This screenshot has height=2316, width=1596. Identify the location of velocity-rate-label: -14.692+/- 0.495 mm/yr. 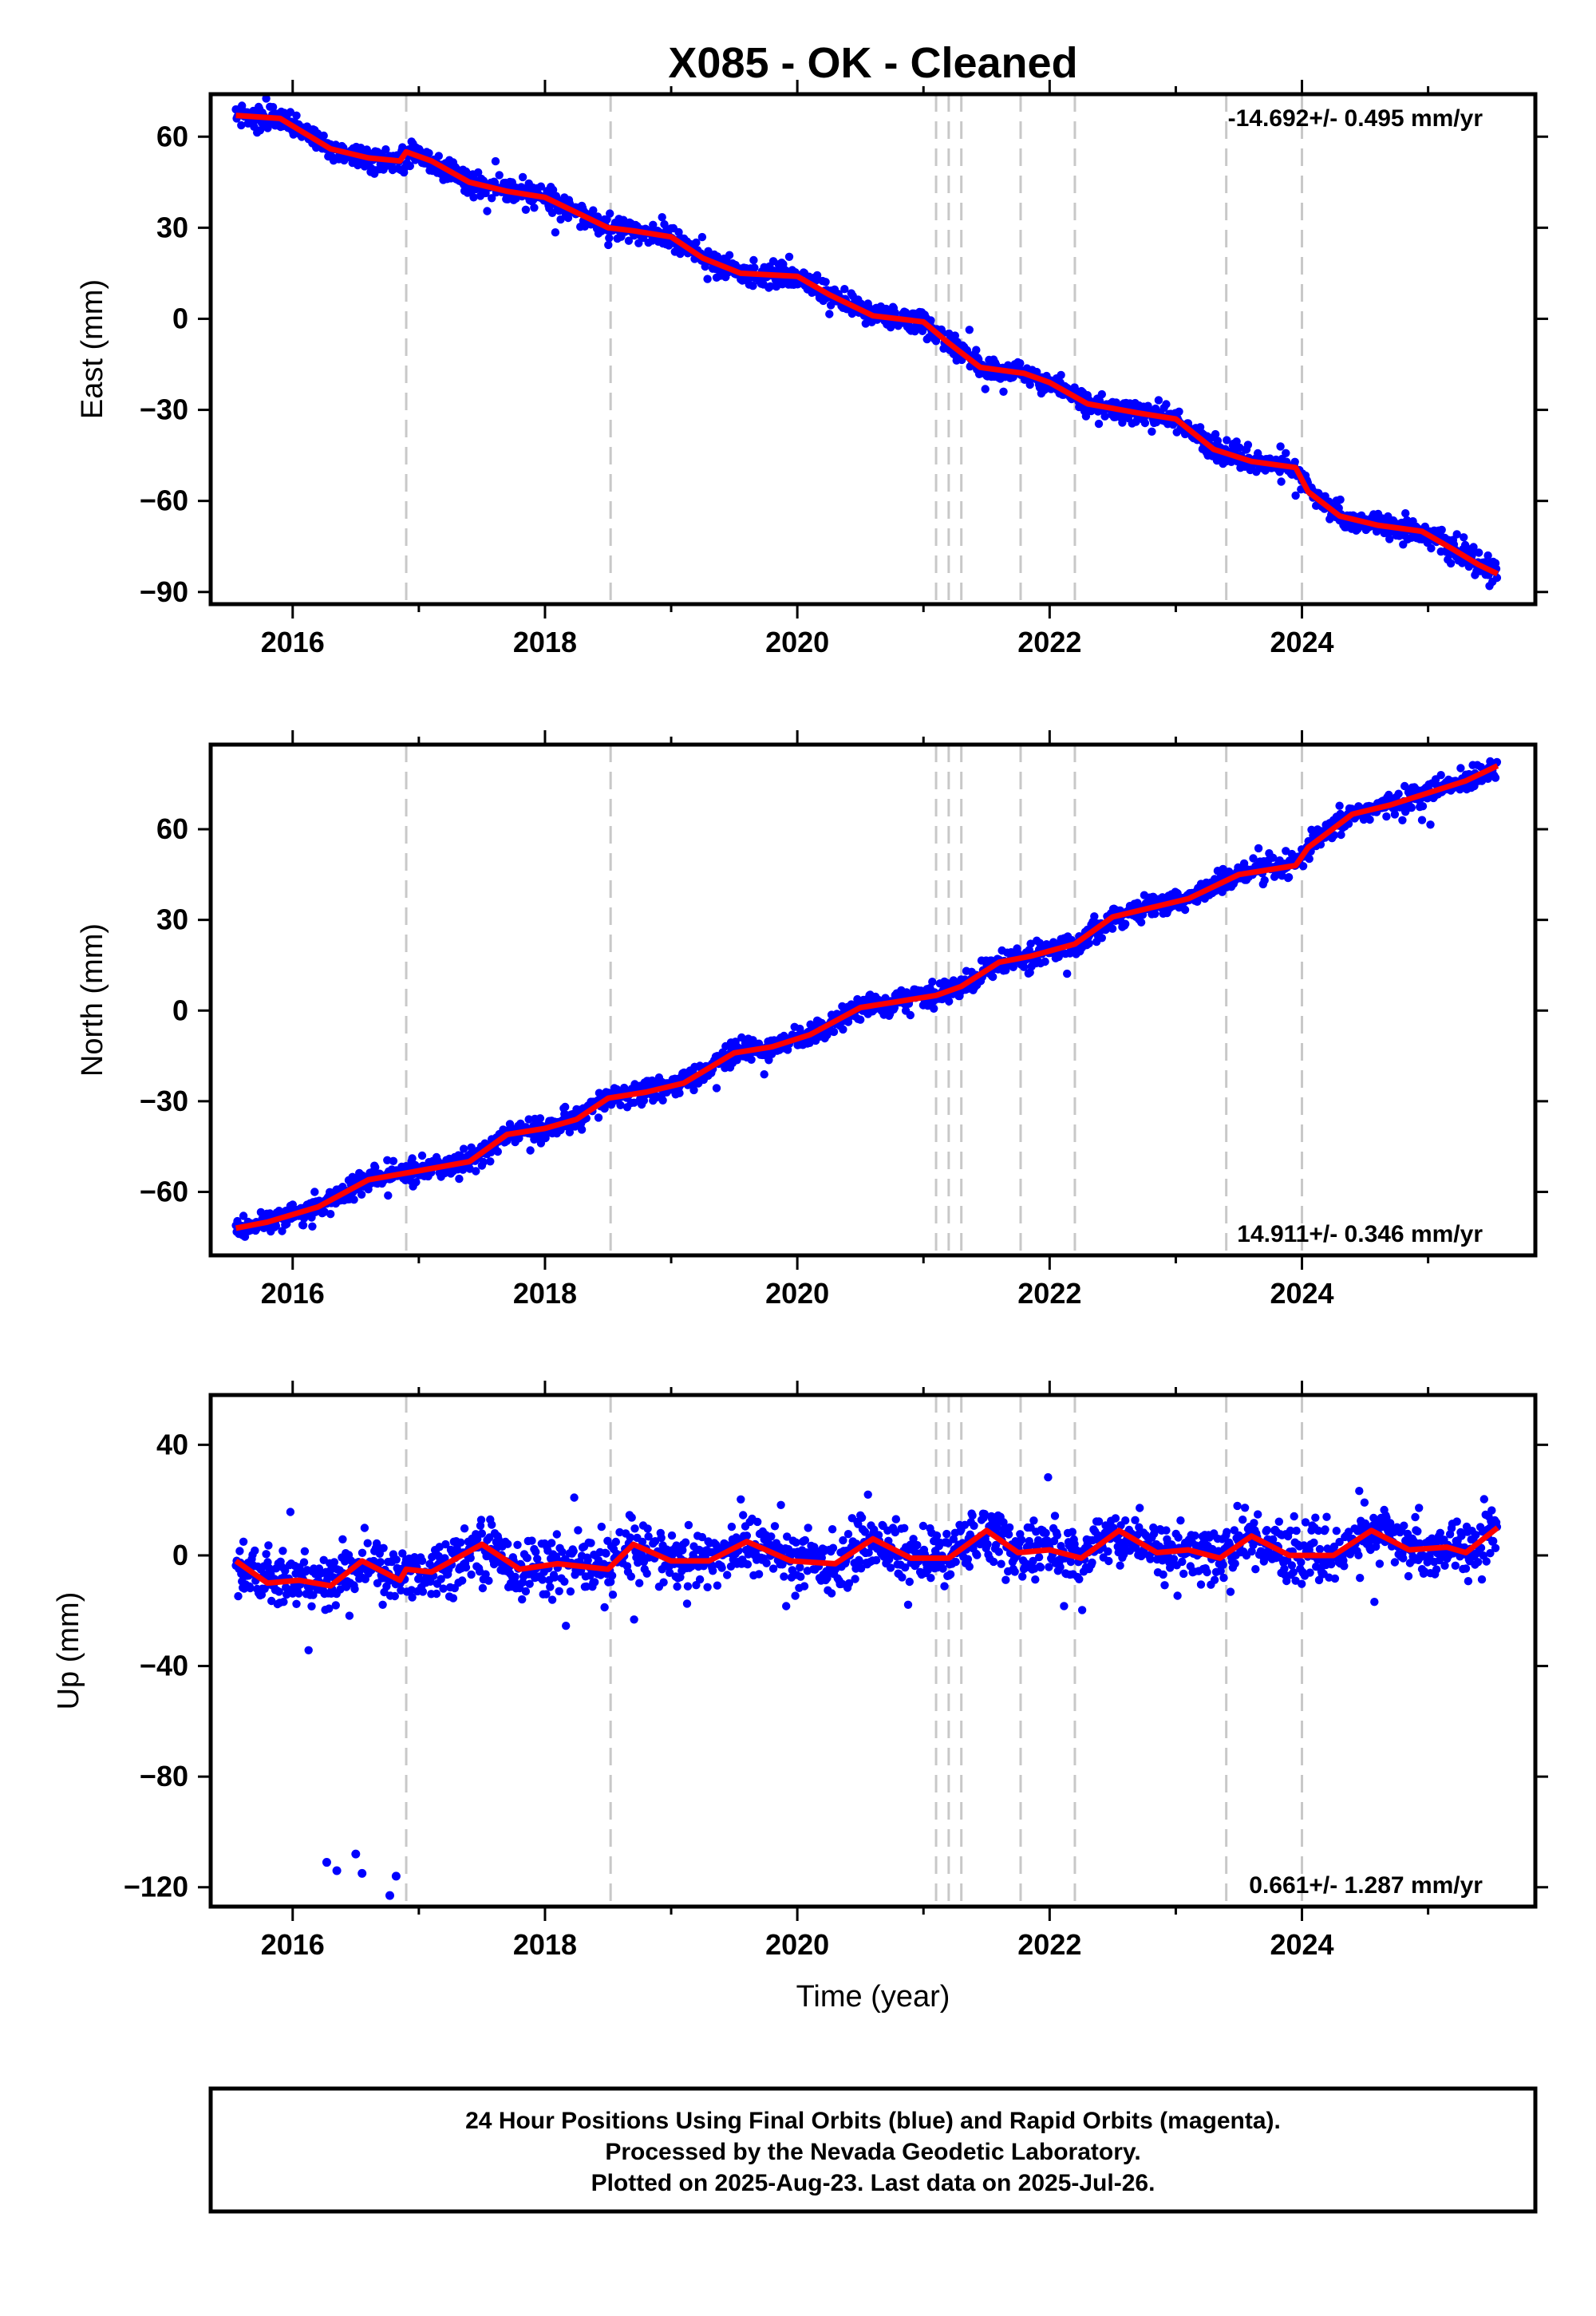
(1355, 118).